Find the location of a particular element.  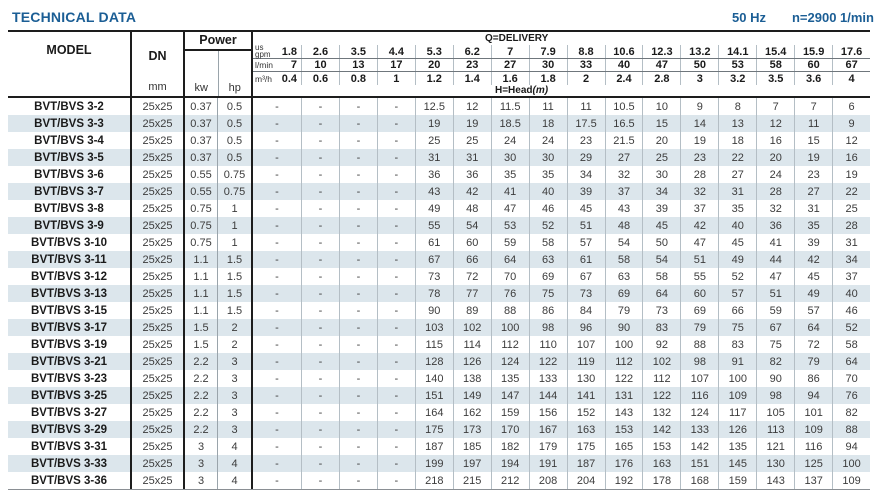

kw-cell: 0.75 is located at coordinates (200, 208).